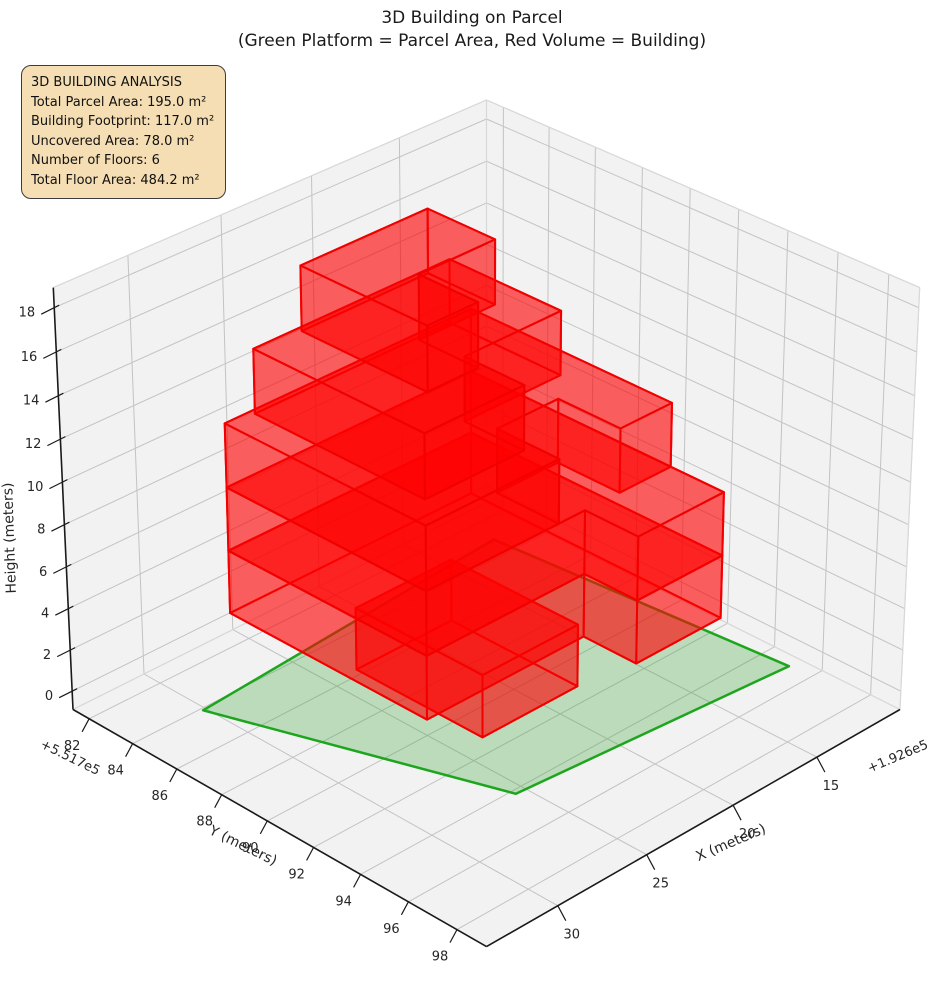 This screenshot has height=992, width=944. What do you see at coordinates (343, 901) in the screenshot?
I see `y-tick-label: 94` at bounding box center [343, 901].